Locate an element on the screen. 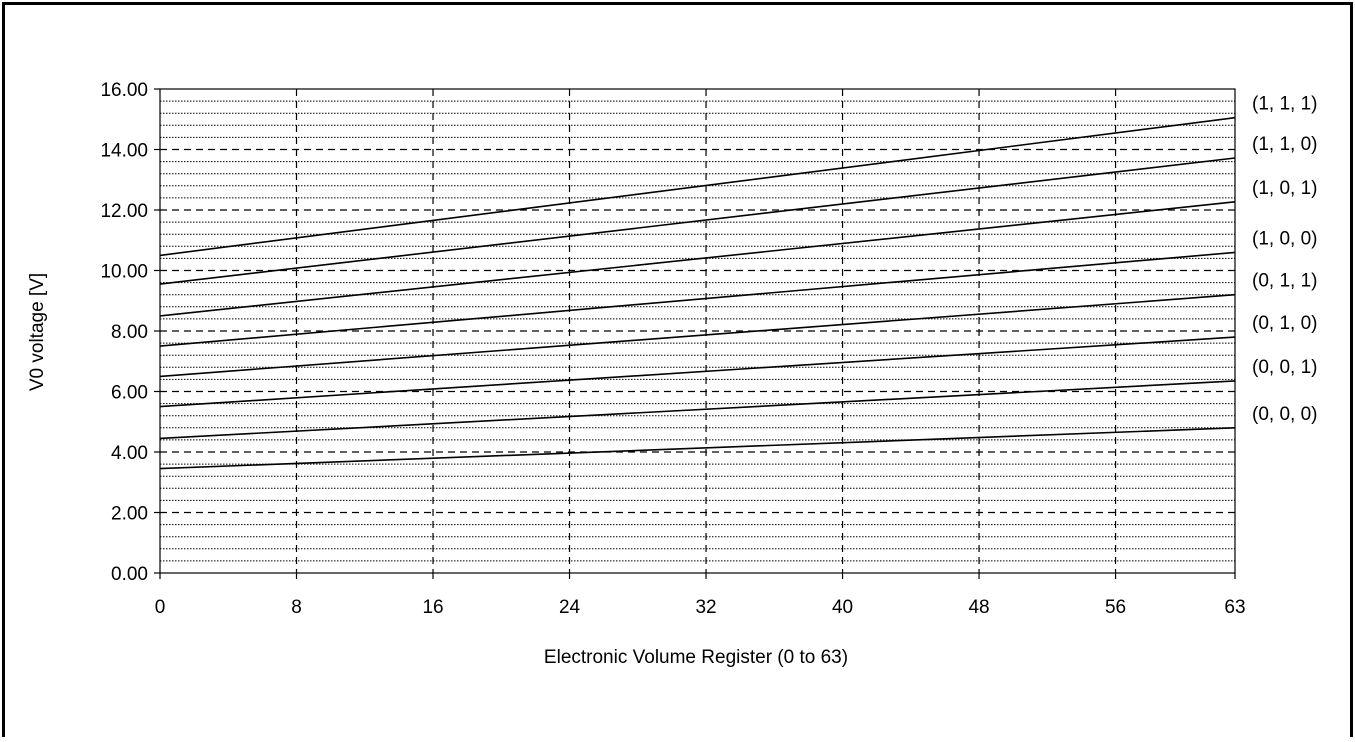 This screenshot has width=1355, height=742. series-label: (0, 0, 1) is located at coordinates (1284, 367).